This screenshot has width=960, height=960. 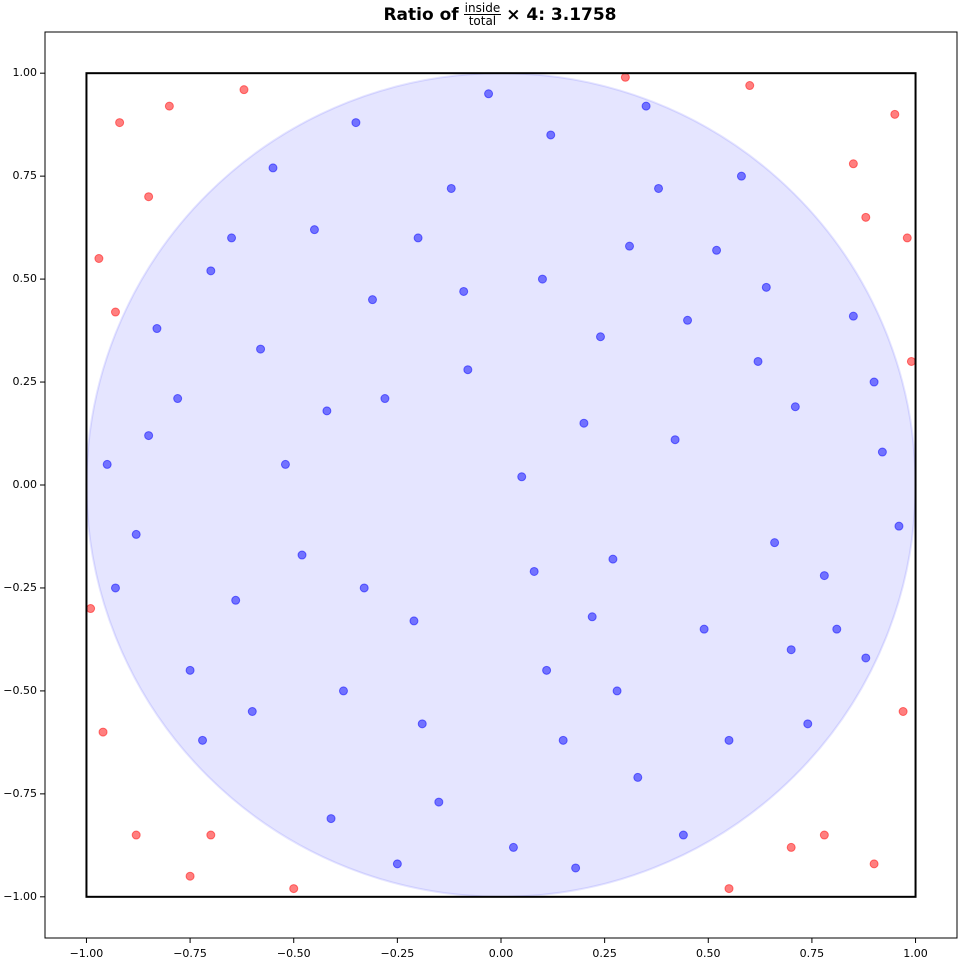 What do you see at coordinates (190, 953) in the screenshot?
I see `x-tick-label: −0.75` at bounding box center [190, 953].